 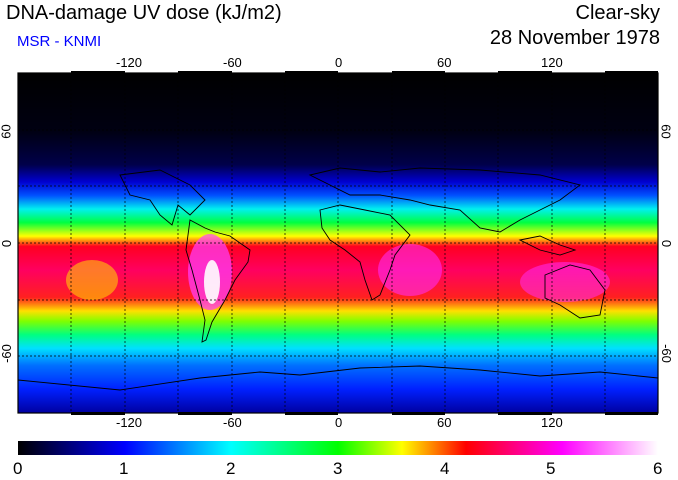 What do you see at coordinates (551, 468) in the screenshot?
I see `colorbar-label: 5` at bounding box center [551, 468].